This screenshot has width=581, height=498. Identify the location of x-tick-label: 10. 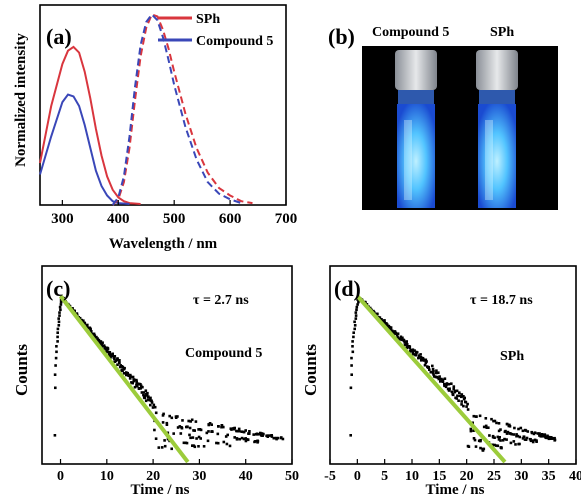
(107, 476).